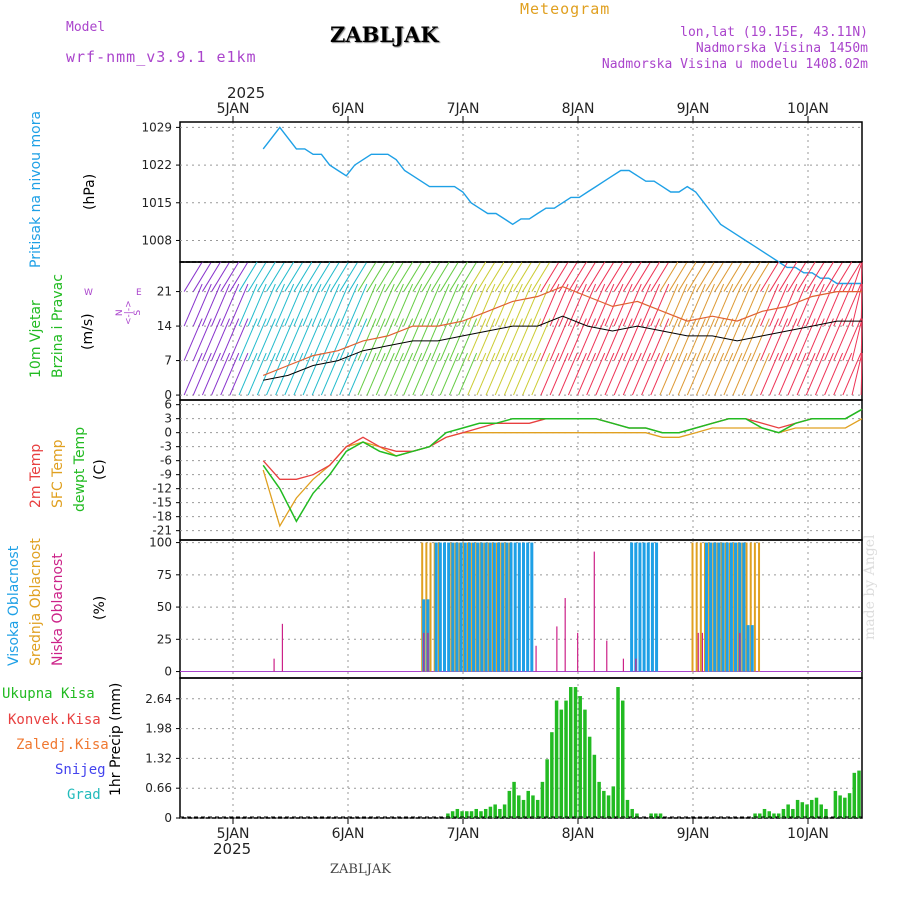 The height and width of the screenshot is (900, 900). Describe the element at coordinates (562, 205) in the screenshot. I see `pressure-line` at that location.